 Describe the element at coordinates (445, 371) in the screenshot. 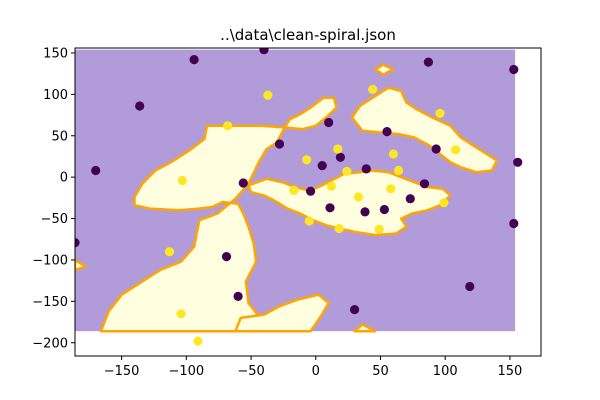

I see `x-tick-label: 100` at that location.